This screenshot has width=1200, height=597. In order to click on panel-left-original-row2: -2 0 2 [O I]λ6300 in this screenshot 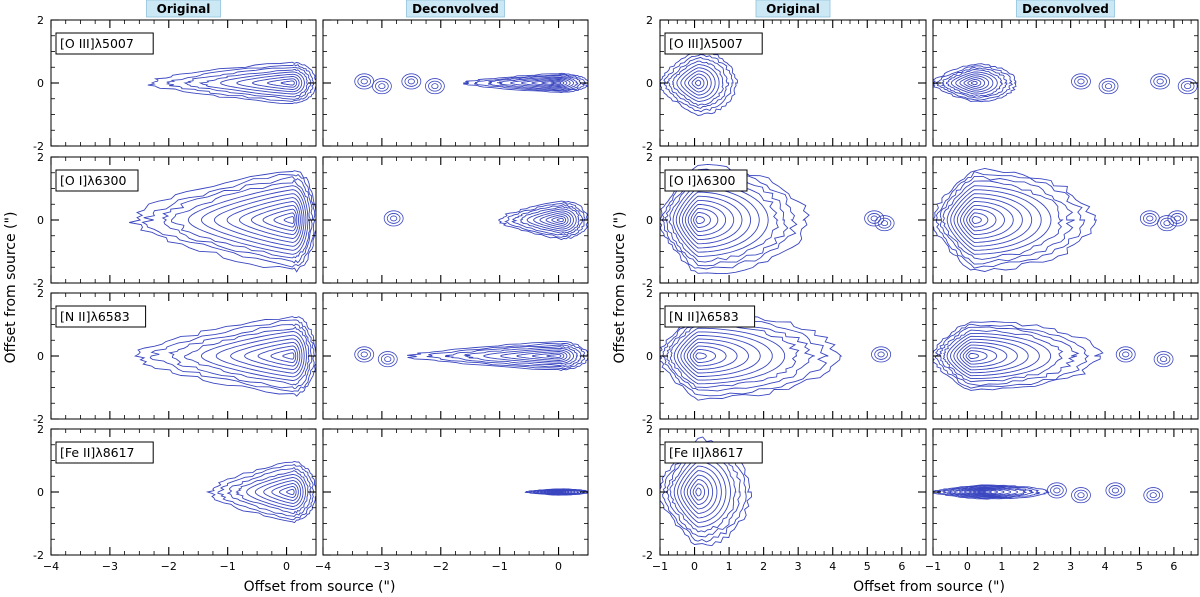, I will do `click(175, 220)`.